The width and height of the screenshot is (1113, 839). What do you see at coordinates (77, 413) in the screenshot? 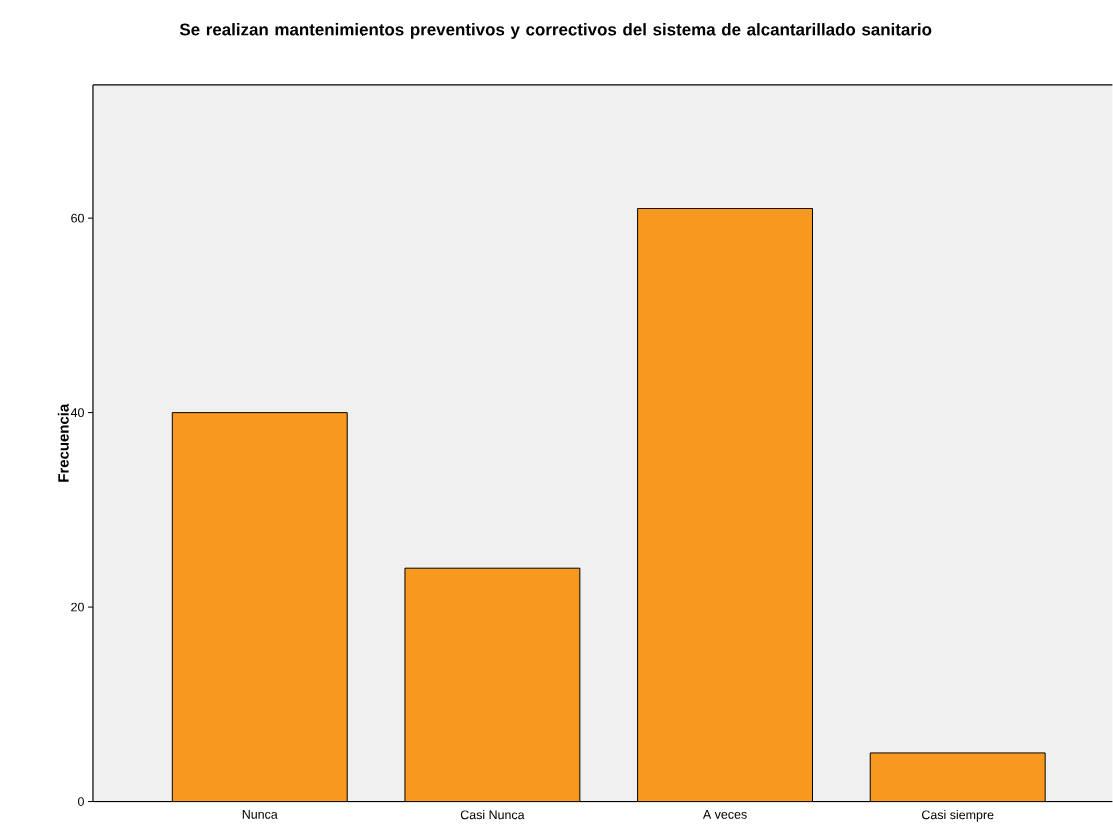
I see `y-tick-label: 40` at bounding box center [77, 413].